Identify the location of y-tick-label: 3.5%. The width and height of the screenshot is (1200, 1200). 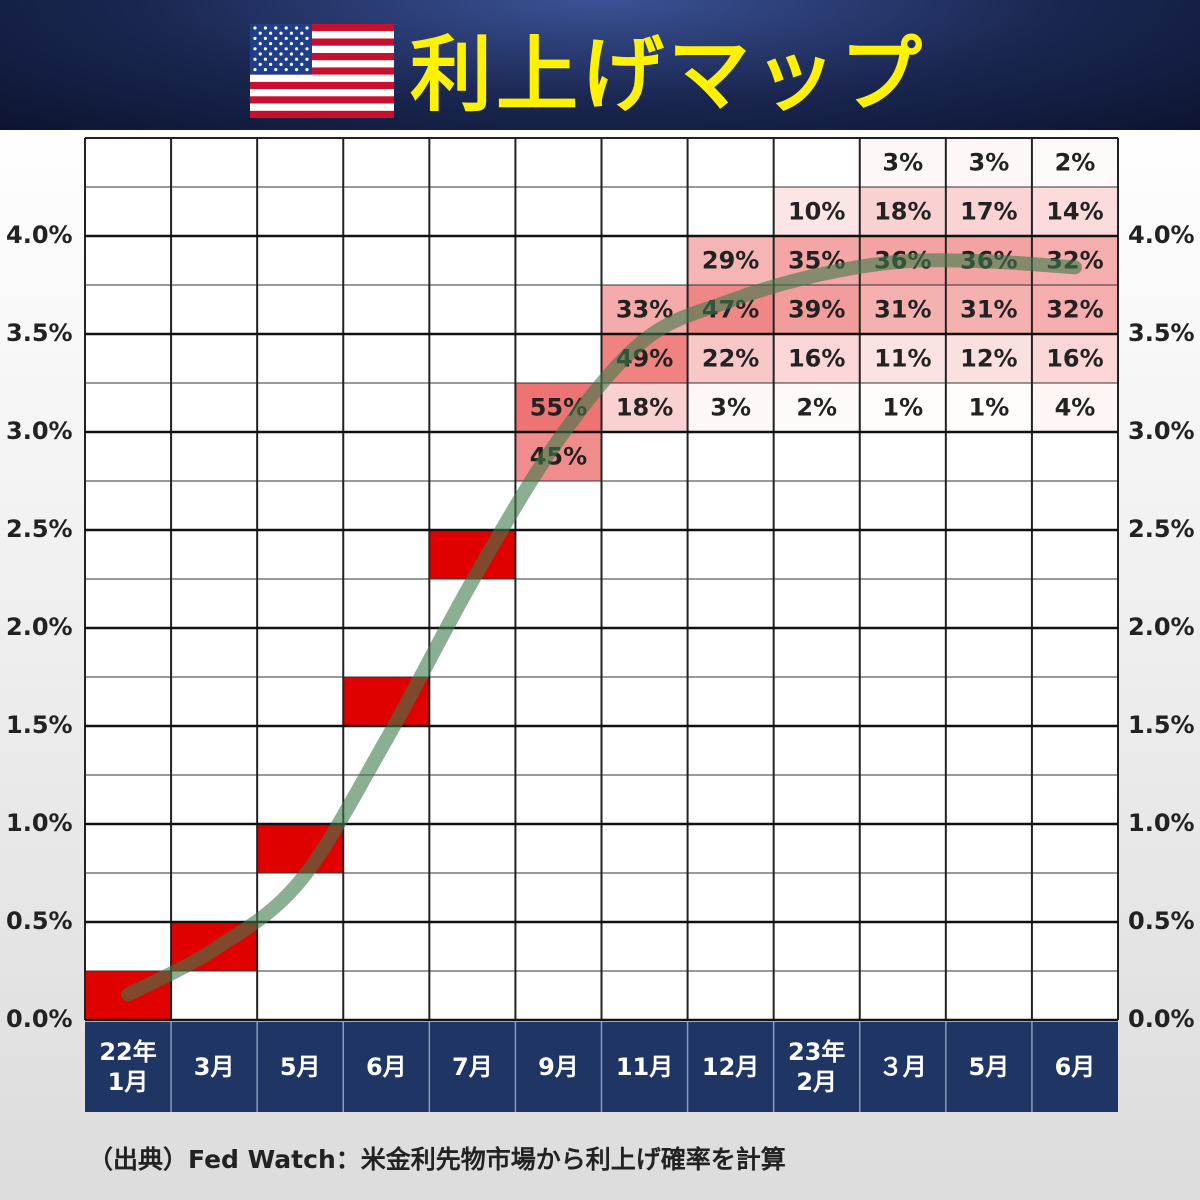
(39, 333).